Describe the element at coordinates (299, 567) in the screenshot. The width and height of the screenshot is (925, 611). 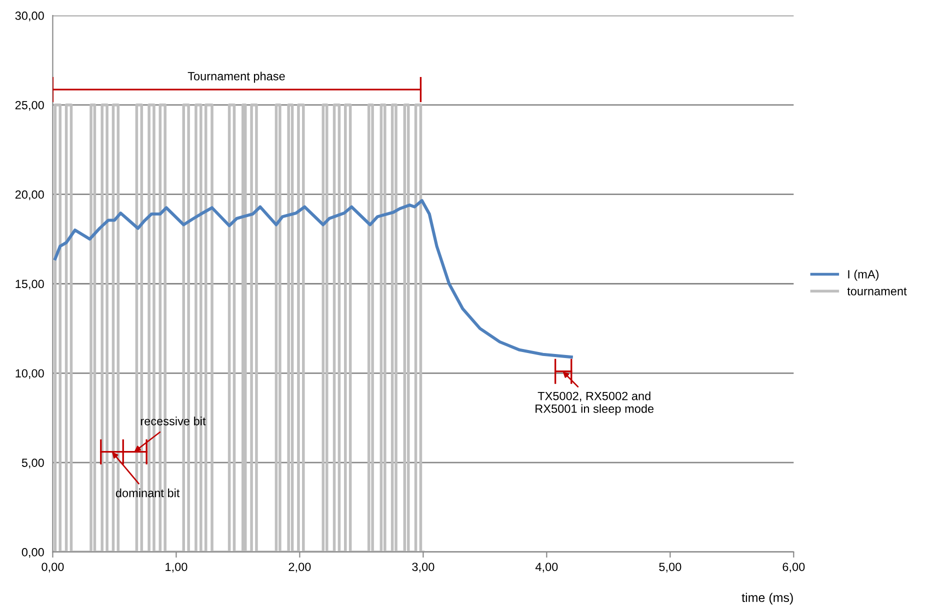
I see `x-tick-label: 2,00` at that location.